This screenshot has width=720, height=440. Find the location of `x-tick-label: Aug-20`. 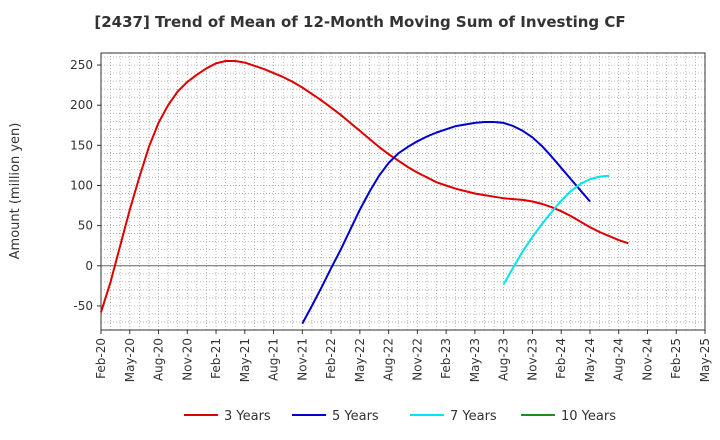

x-tick-label: Aug-20 is located at coordinates (159, 359).